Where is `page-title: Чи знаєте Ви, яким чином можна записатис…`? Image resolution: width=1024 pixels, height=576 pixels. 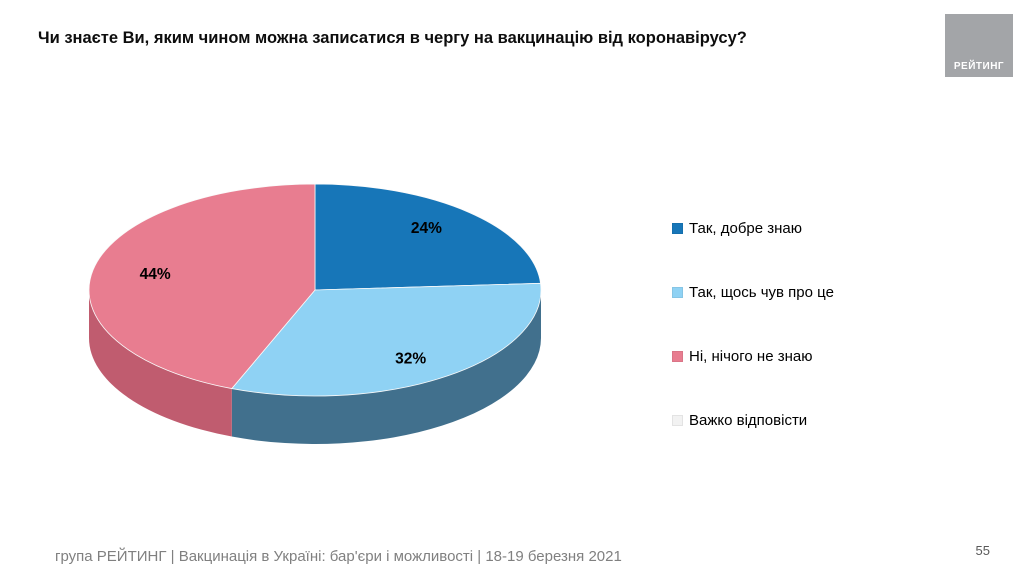
page-title: Чи знаєте Ви, яким чином можна записатис… is located at coordinates (392, 38).